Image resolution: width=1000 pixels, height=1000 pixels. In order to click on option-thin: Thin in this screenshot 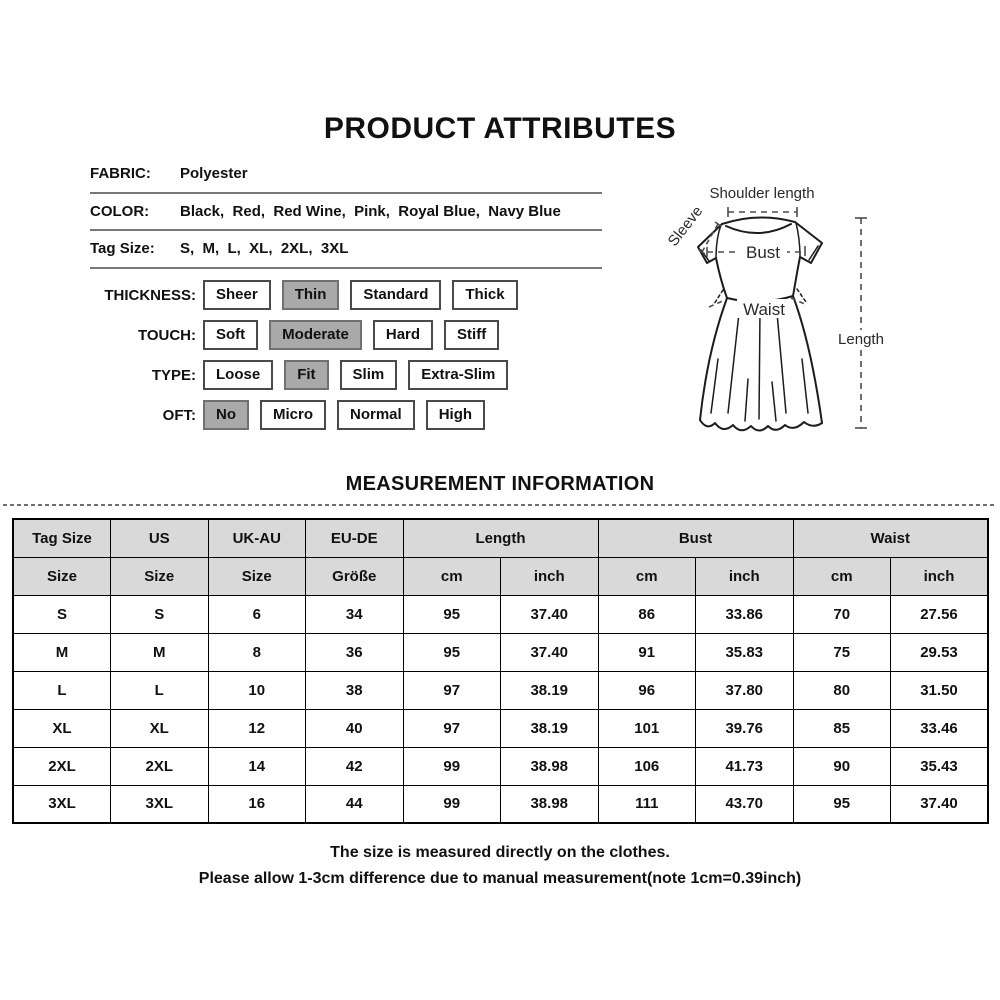, I will do `click(310, 295)`.